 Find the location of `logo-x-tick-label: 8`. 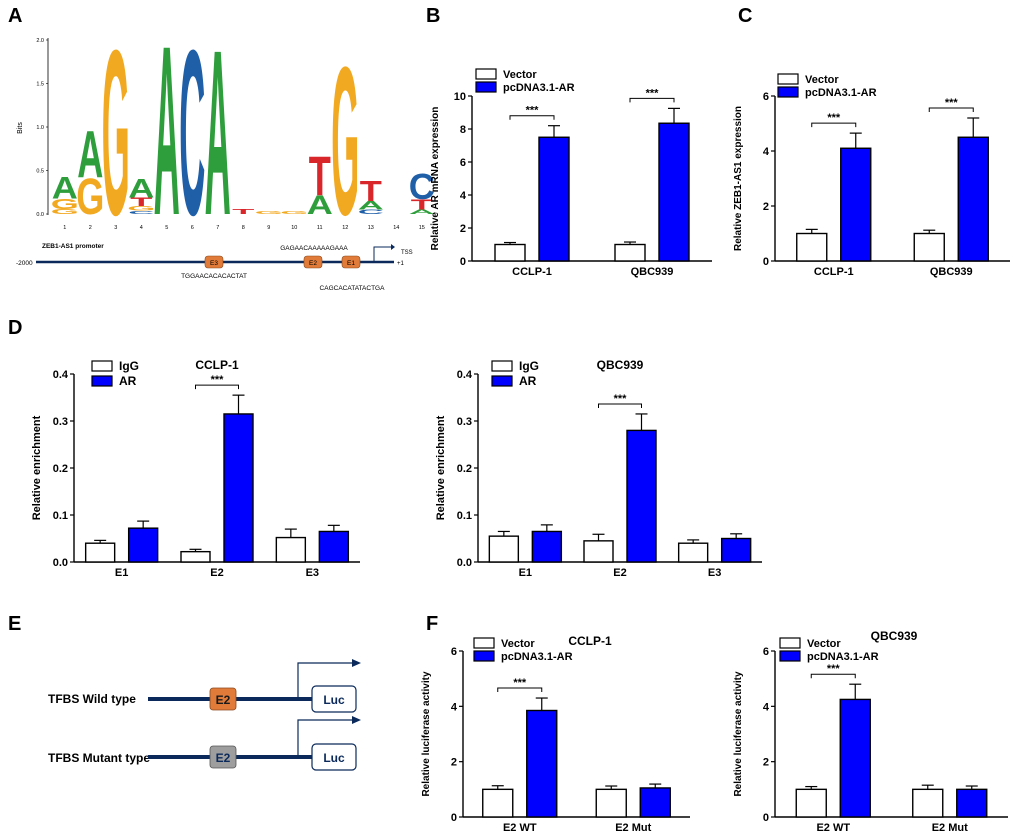

logo-x-tick-label: 8 is located at coordinates (243, 228).